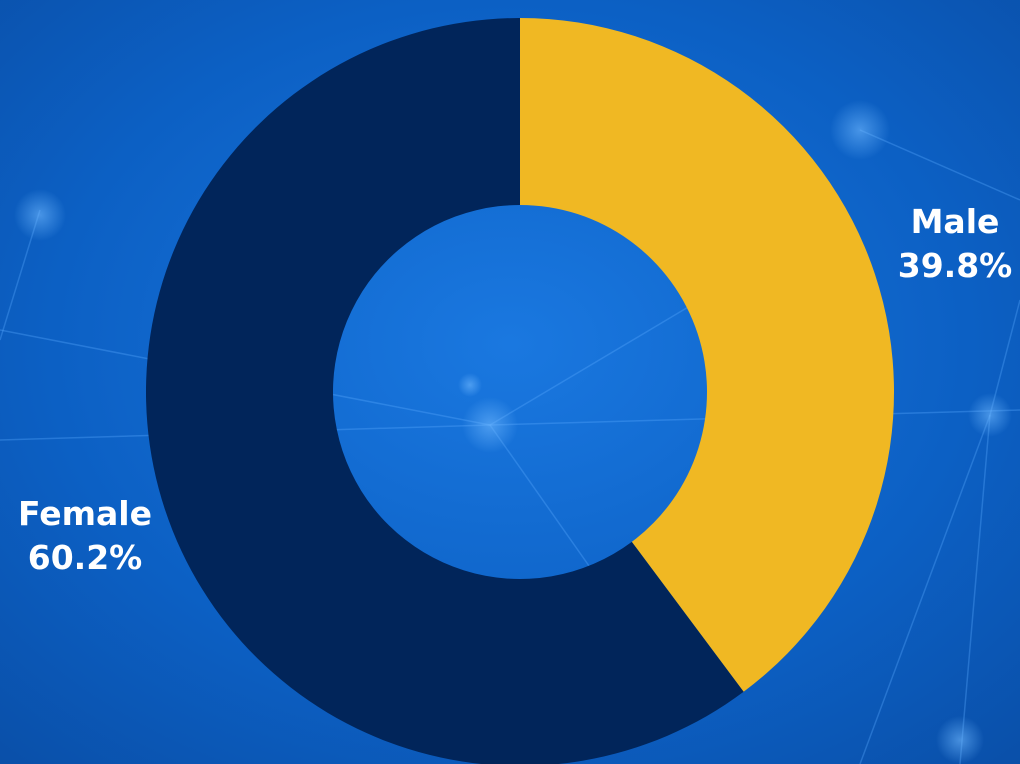 The height and width of the screenshot is (764, 1020). What do you see at coordinates (85, 536) in the screenshot?
I see `label-female: Female 60.2%` at bounding box center [85, 536].